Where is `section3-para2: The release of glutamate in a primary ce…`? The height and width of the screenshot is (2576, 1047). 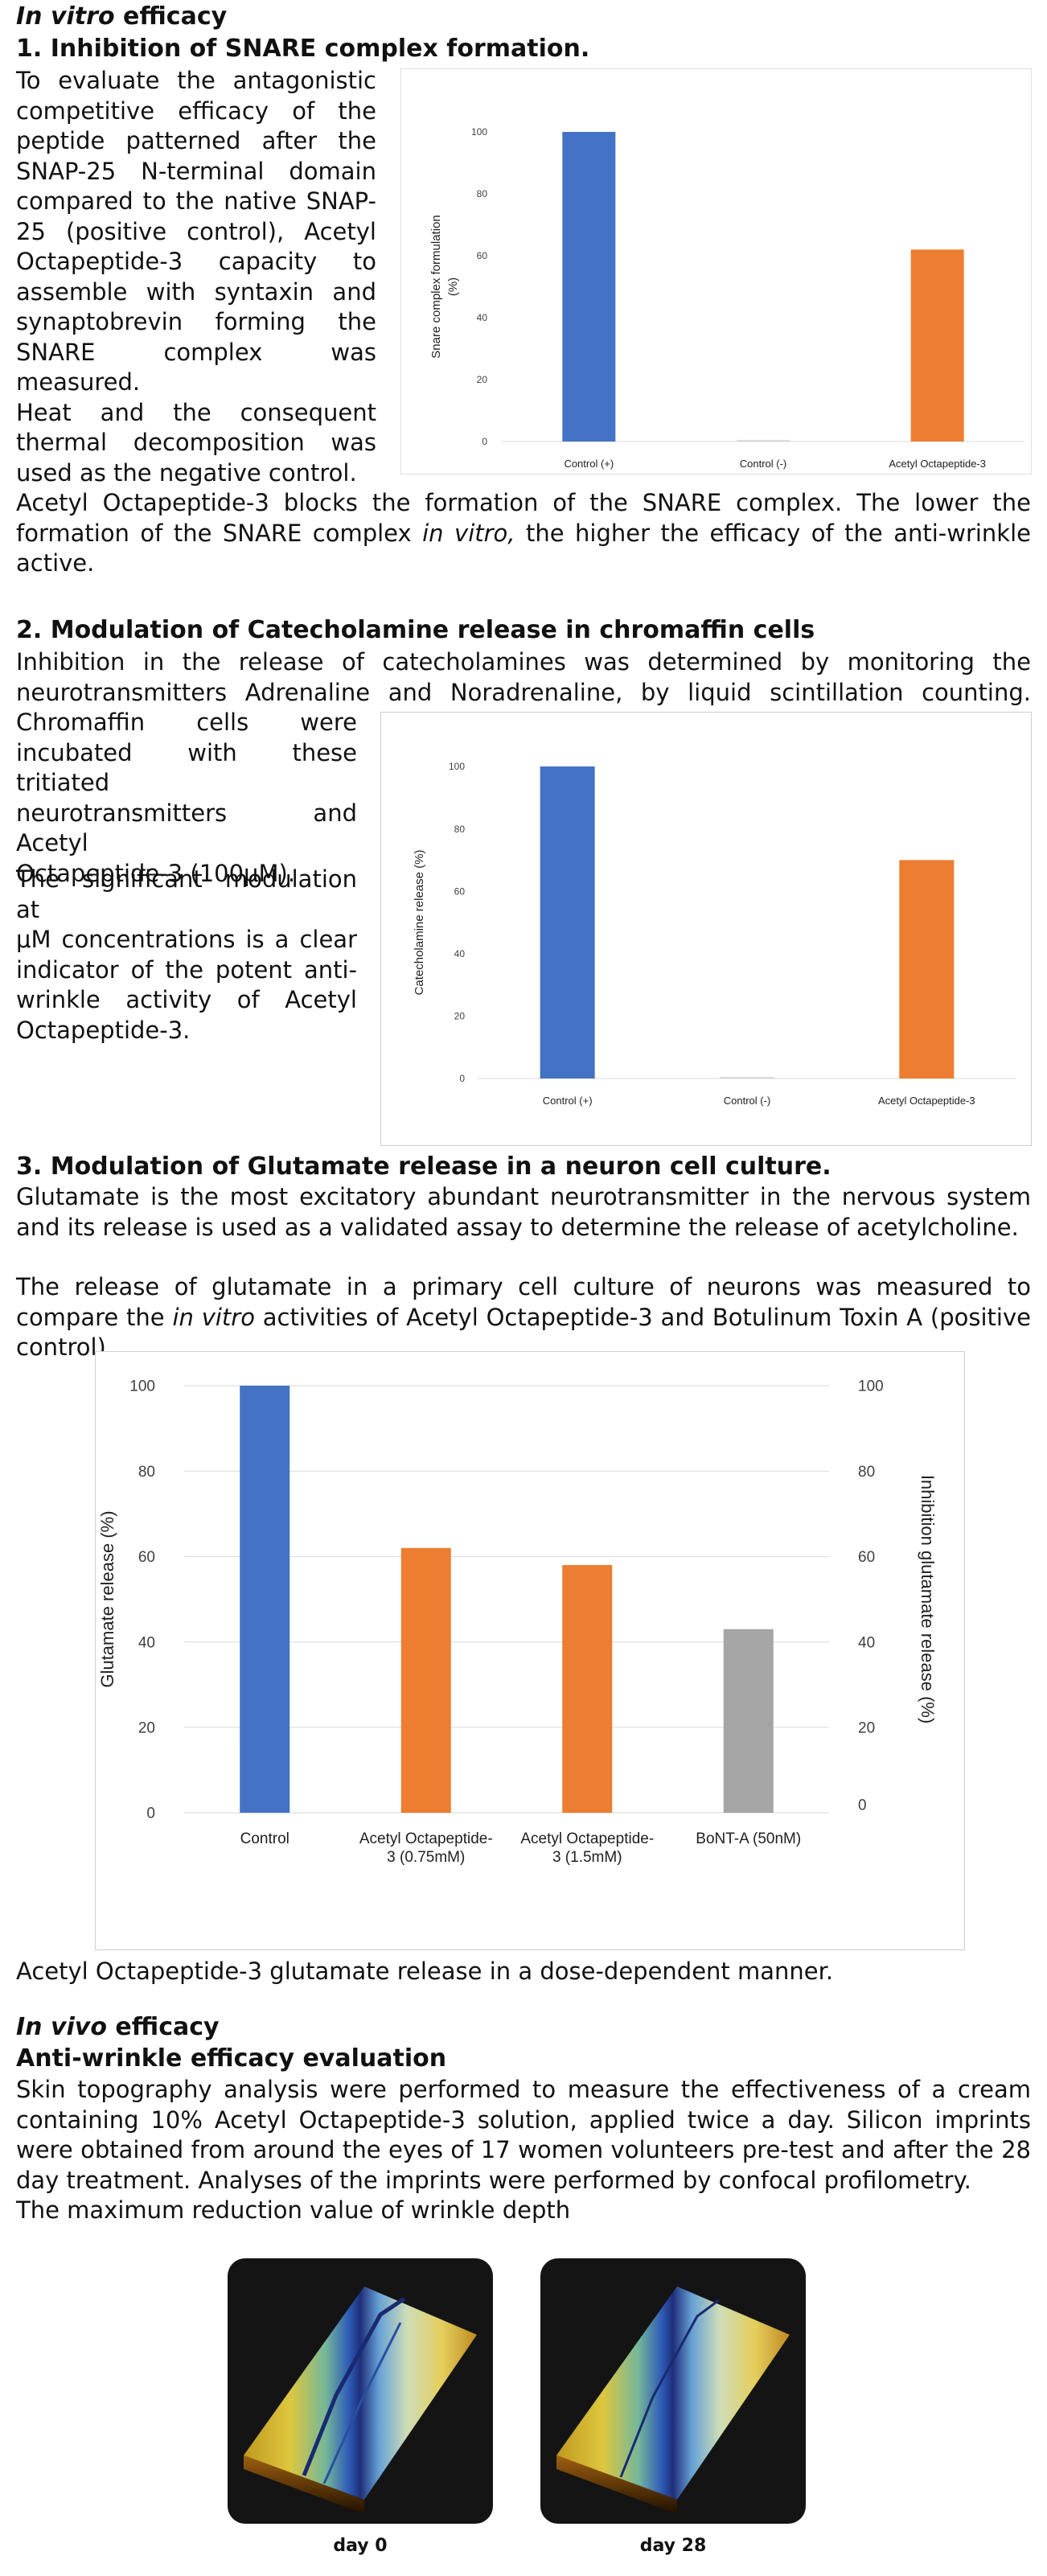
section3-para2: The release of glutamate in a primary ce… is located at coordinates (523, 1317).